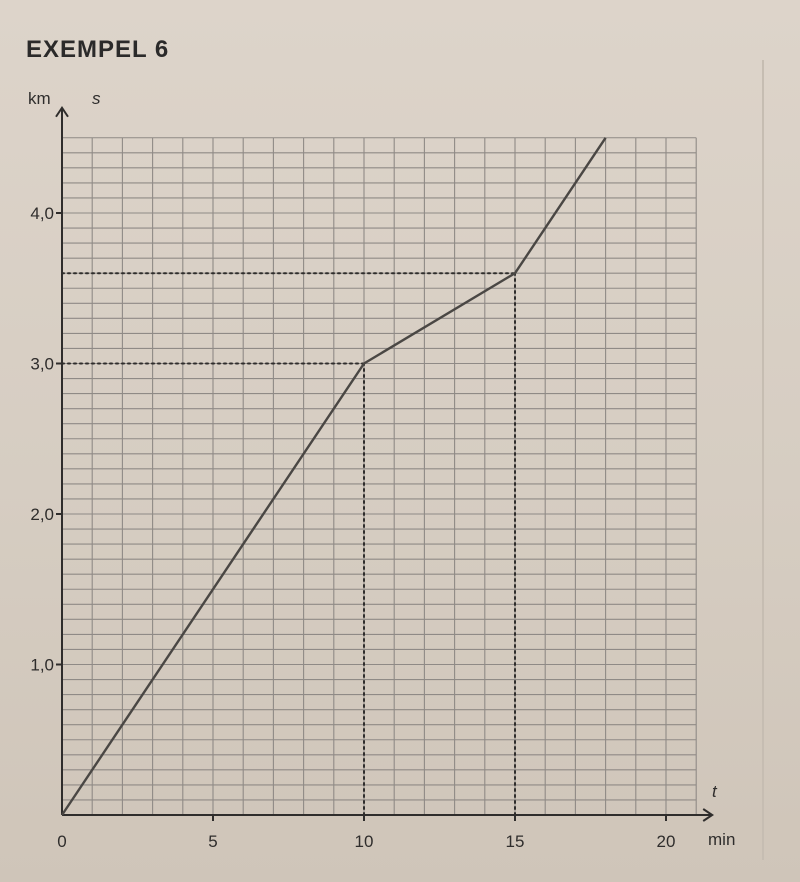 Image resolution: width=800 pixels, height=882 pixels. I want to click on x-tick-label: 20, so click(666, 841).